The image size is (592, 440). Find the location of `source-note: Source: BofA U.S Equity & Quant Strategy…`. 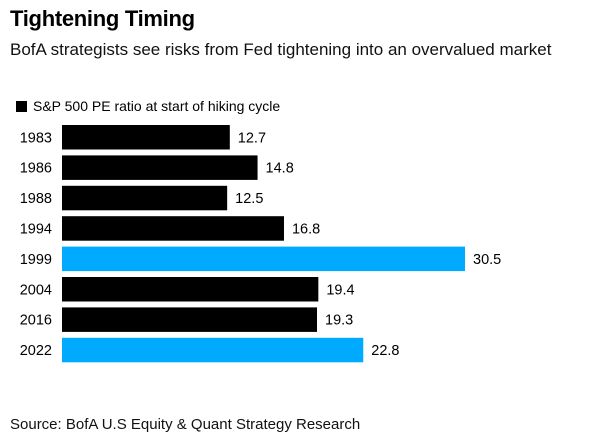

source-note: Source: BofA U.S Equity & Quant Strategy… is located at coordinates (185, 424).